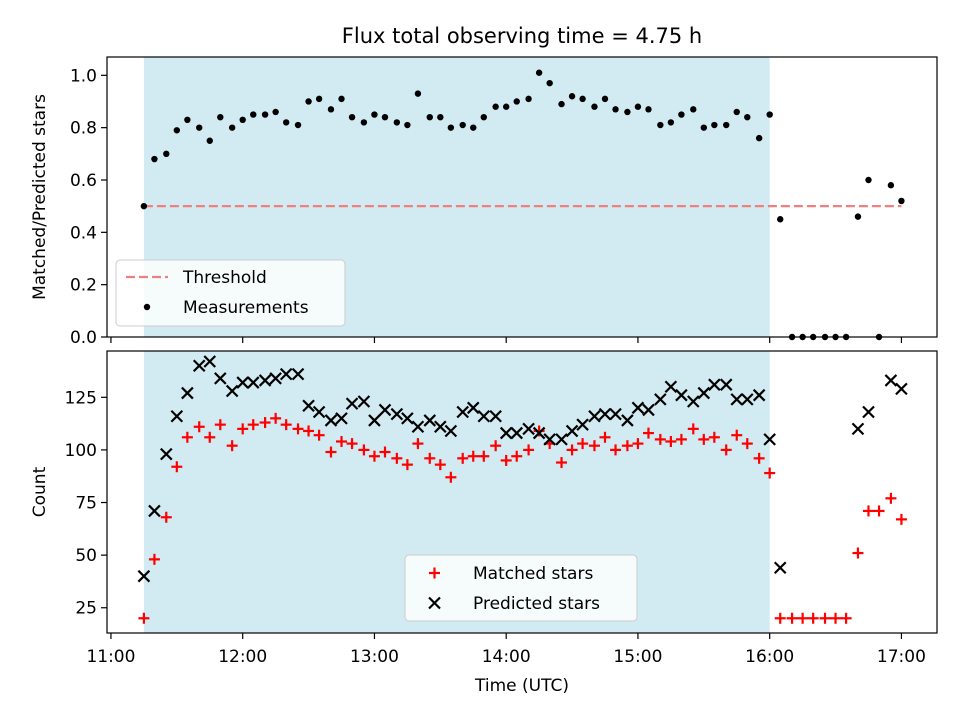  What do you see at coordinates (40, 491) in the screenshot?
I see `y-axis-label: Count` at bounding box center [40, 491].